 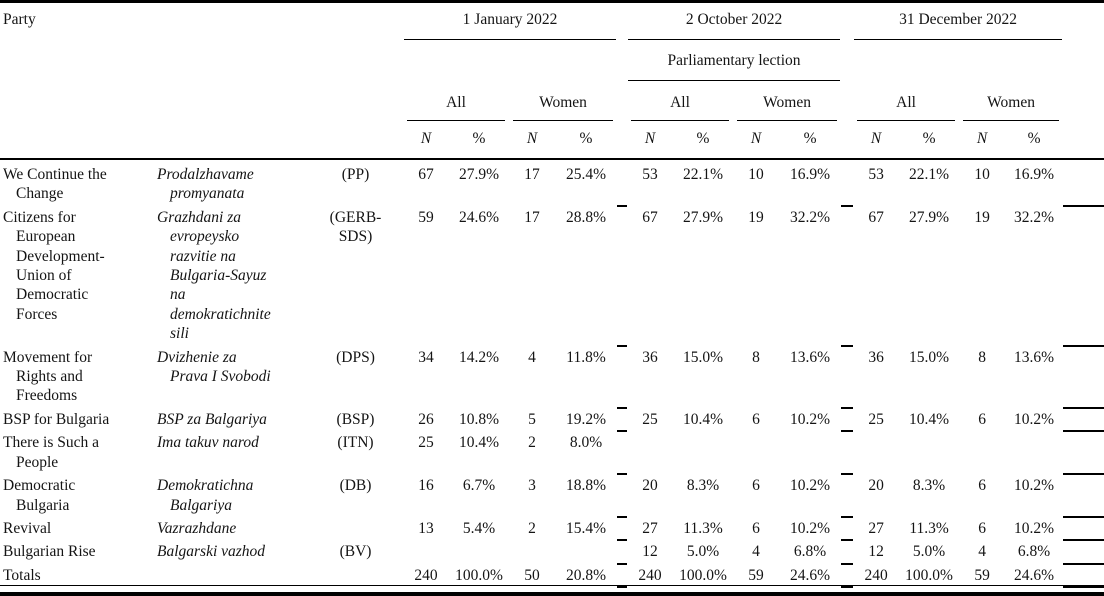 What do you see at coordinates (532, 419) in the screenshot?
I see `cell-value: 5` at bounding box center [532, 419].